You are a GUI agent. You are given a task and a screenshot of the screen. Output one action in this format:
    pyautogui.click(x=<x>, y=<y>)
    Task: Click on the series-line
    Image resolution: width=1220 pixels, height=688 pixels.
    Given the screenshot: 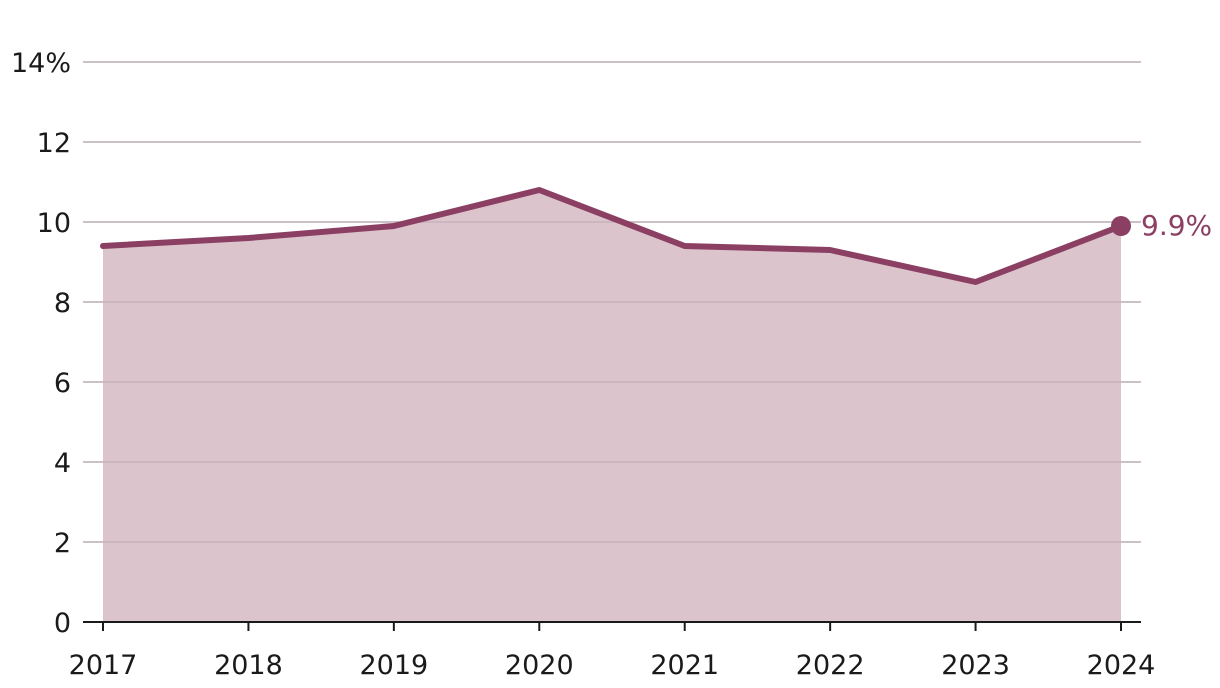 What is the action you would take?
    pyautogui.click(x=612, y=236)
    